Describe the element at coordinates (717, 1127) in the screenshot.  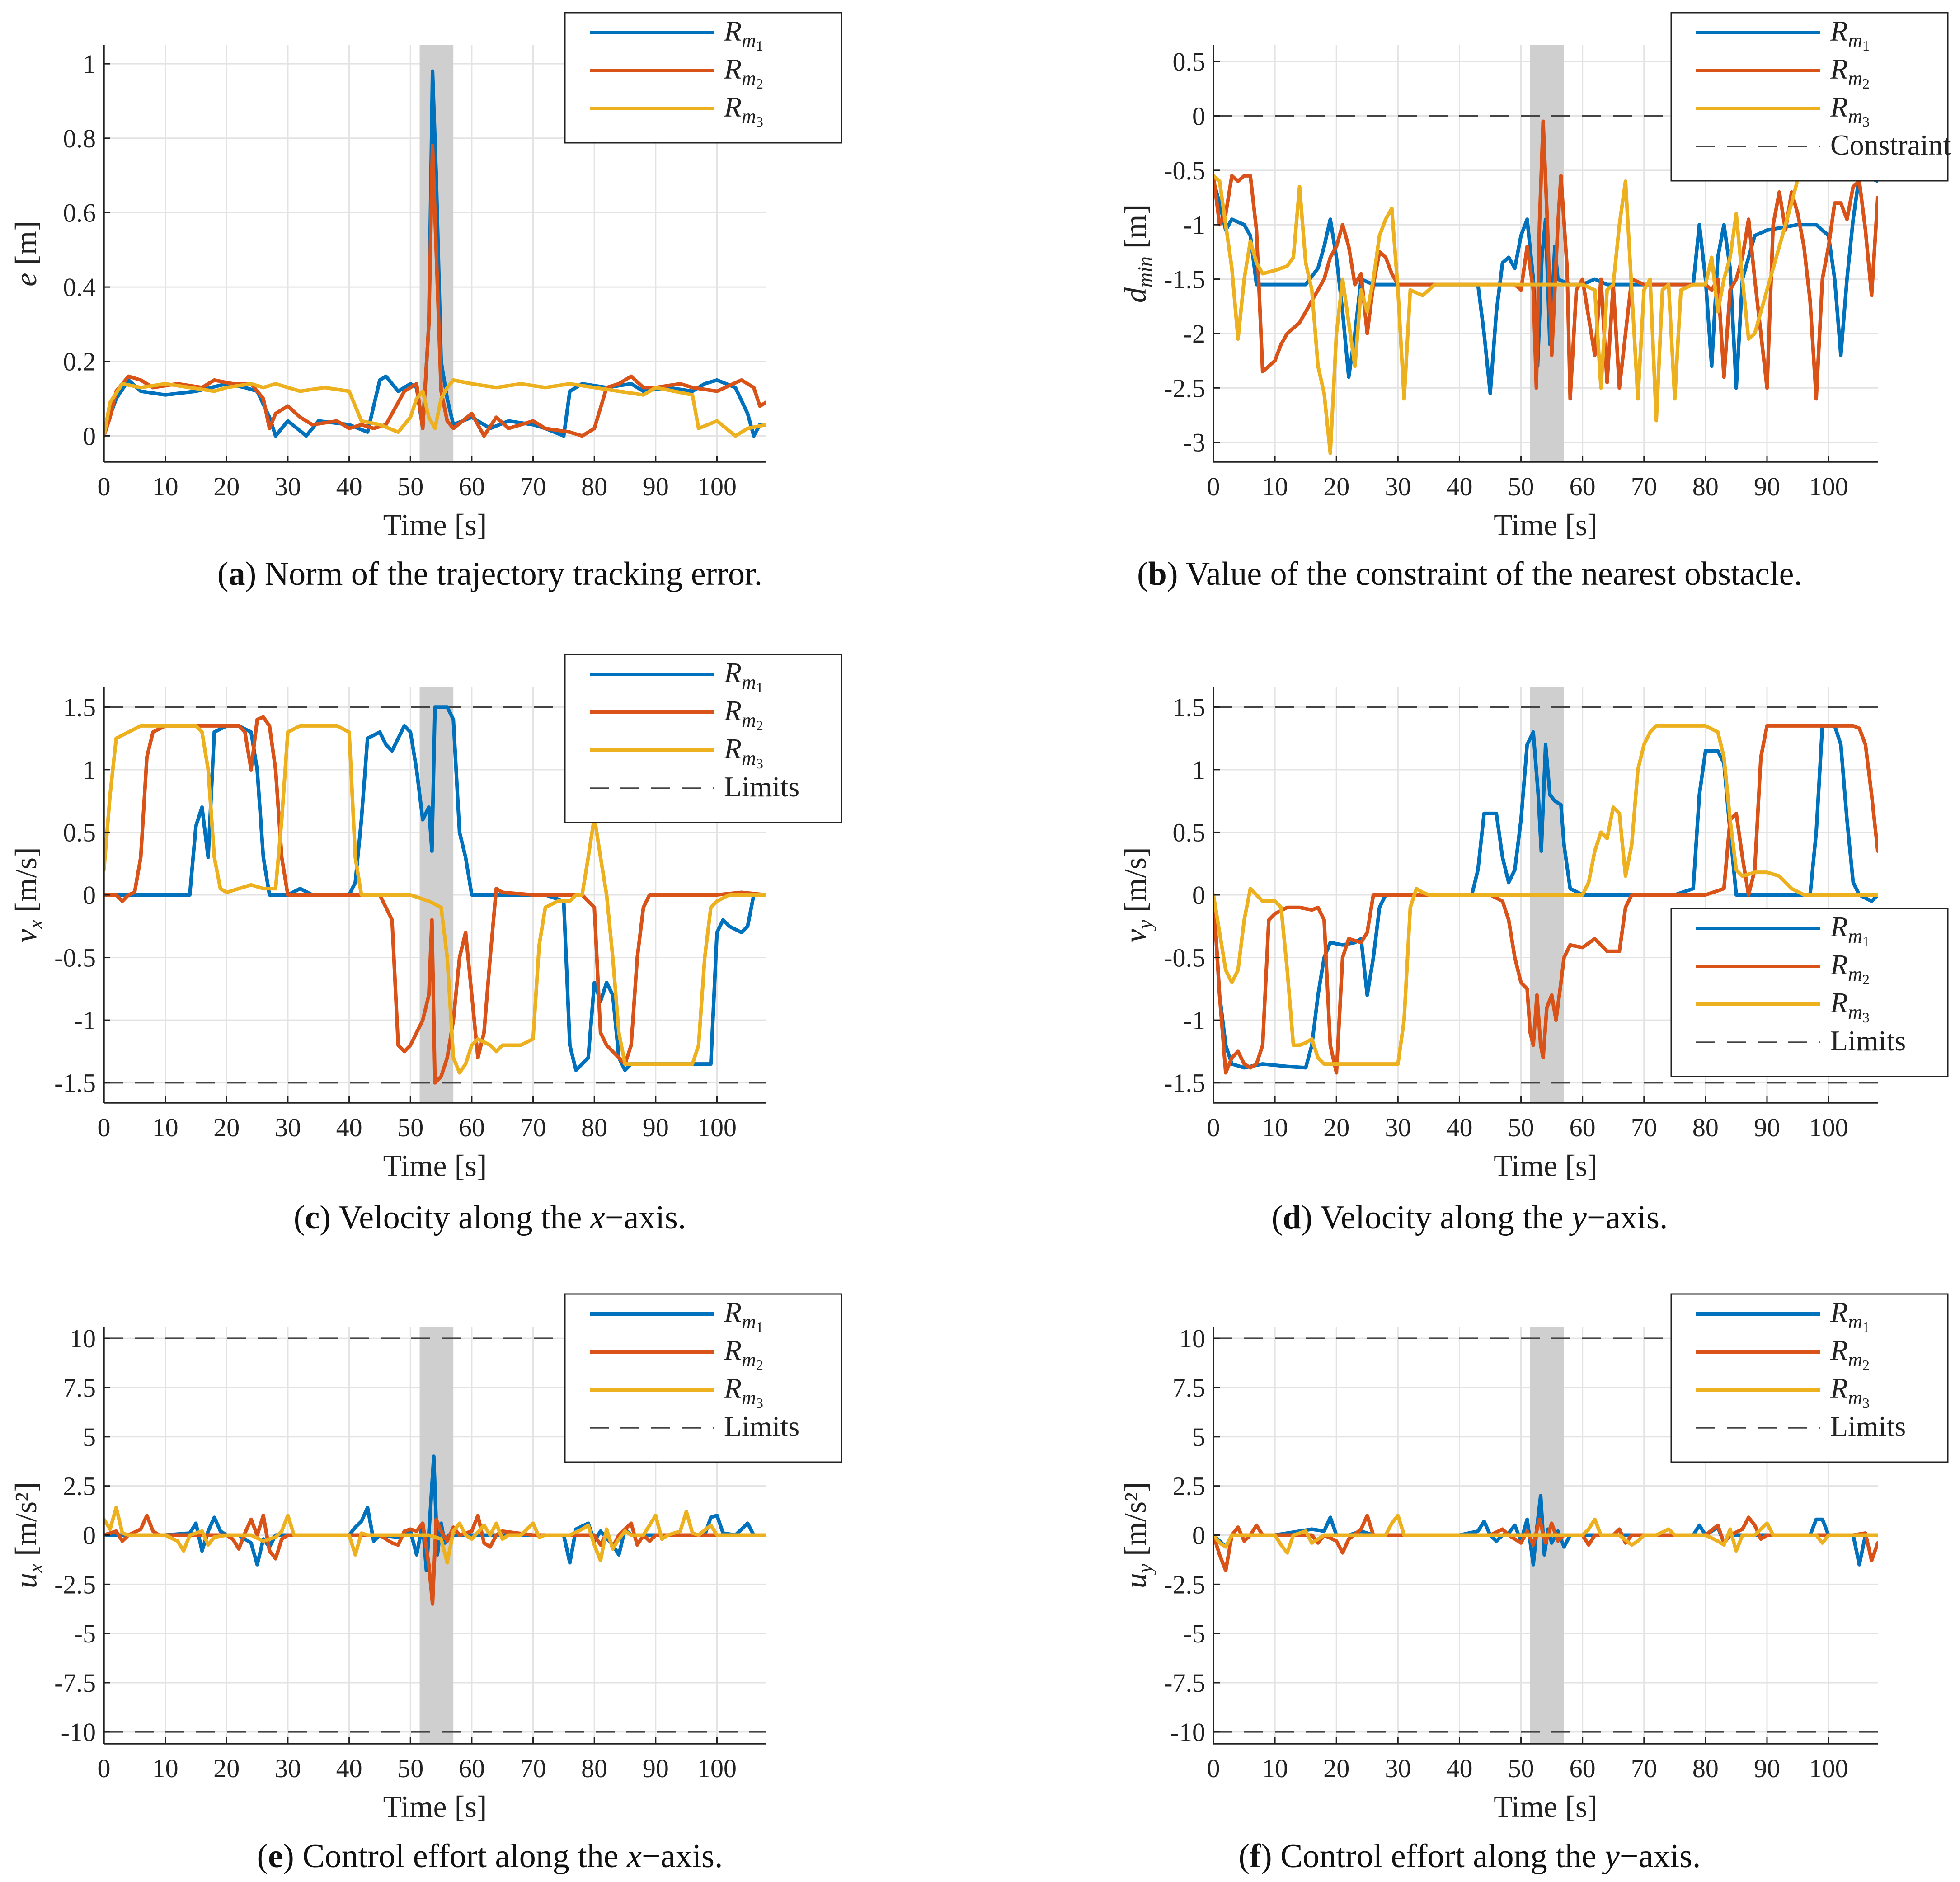
I see `x-tick-label-c: 100` at that location.